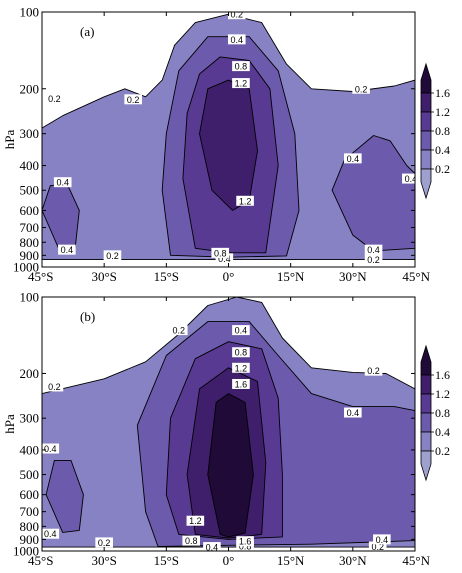 Image resolution: width=462 pixels, height=573 pixels. I want to click on colorbar-tick-label: 0.4, so click(442, 150).